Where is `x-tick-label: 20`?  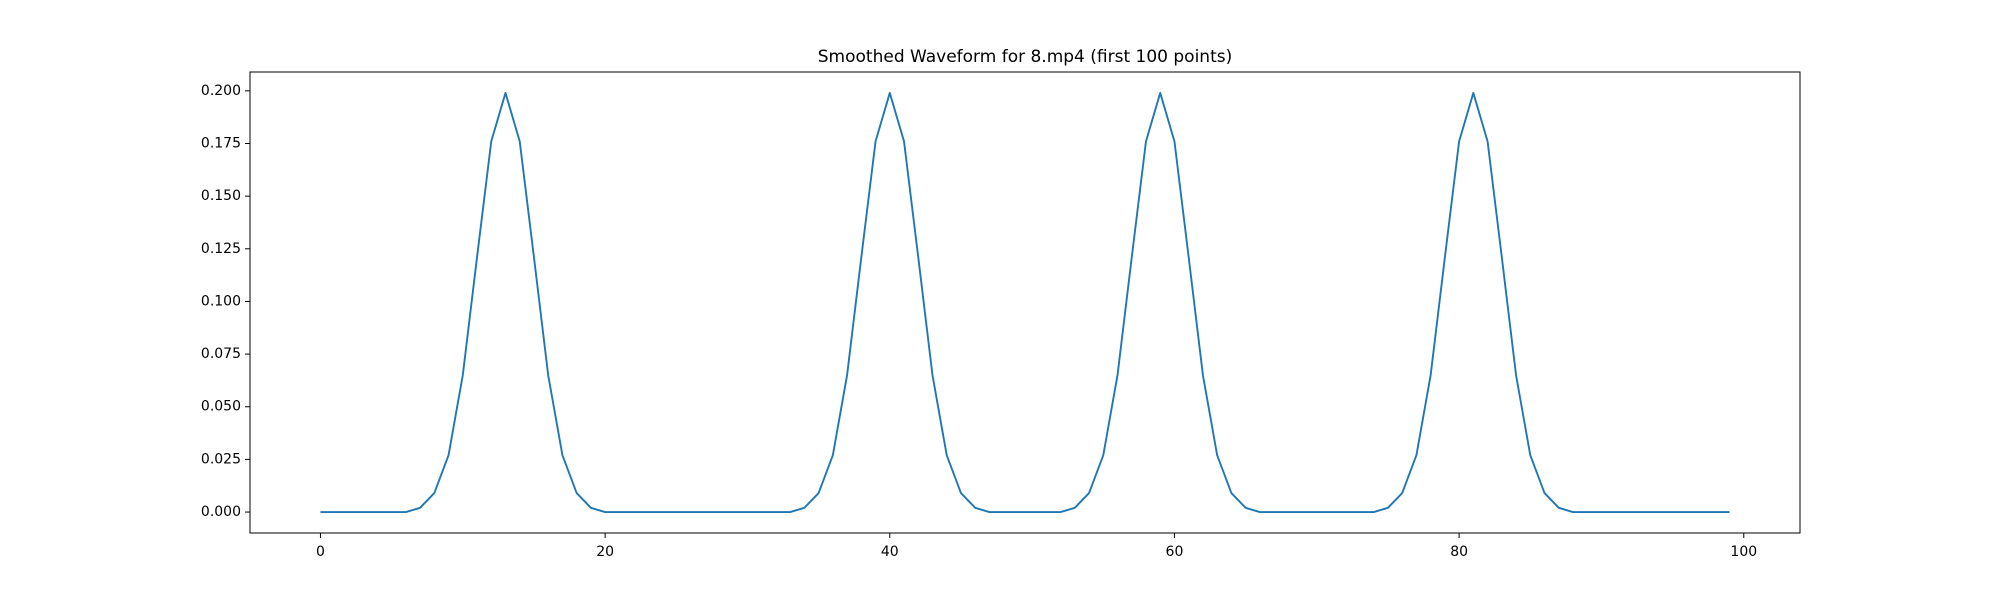 x-tick-label: 20 is located at coordinates (605, 552).